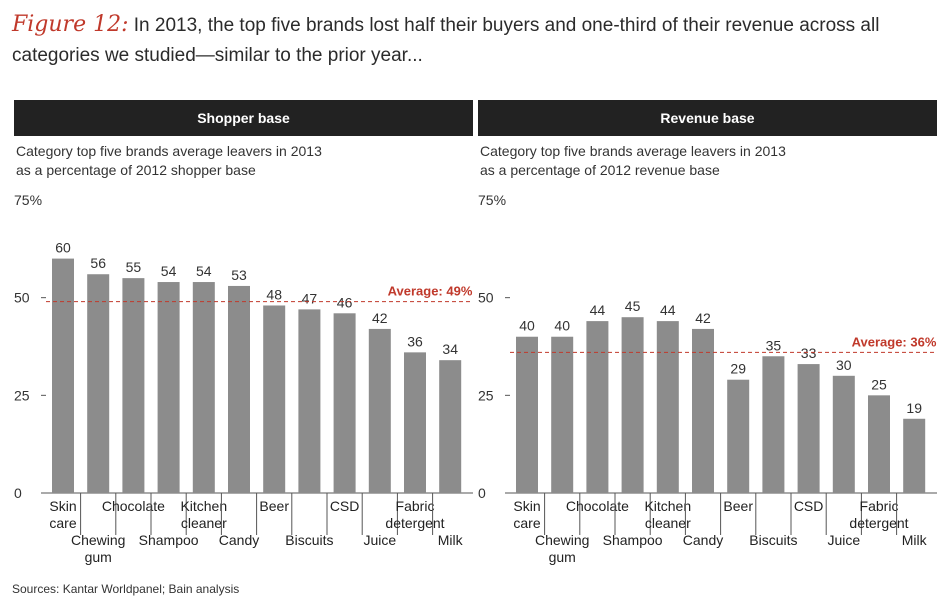  I want to click on bar-value-label: 60, so click(63, 248).